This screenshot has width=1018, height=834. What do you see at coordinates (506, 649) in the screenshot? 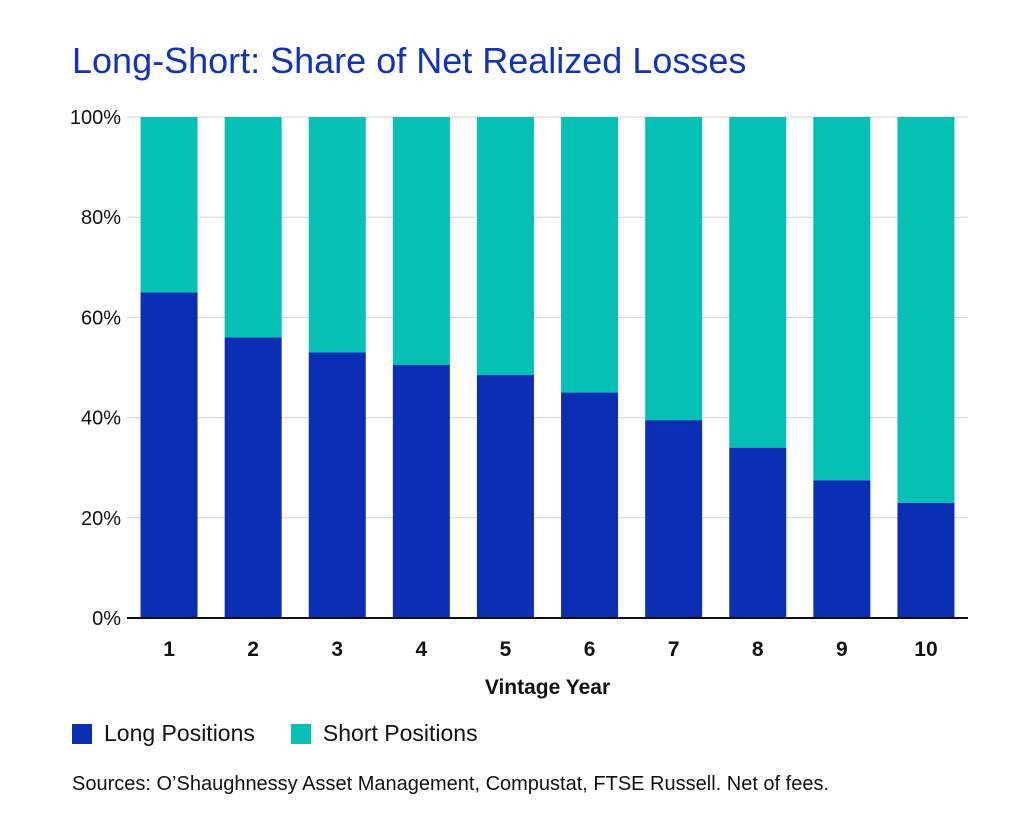
I see `x-tick-label: 5` at bounding box center [506, 649].